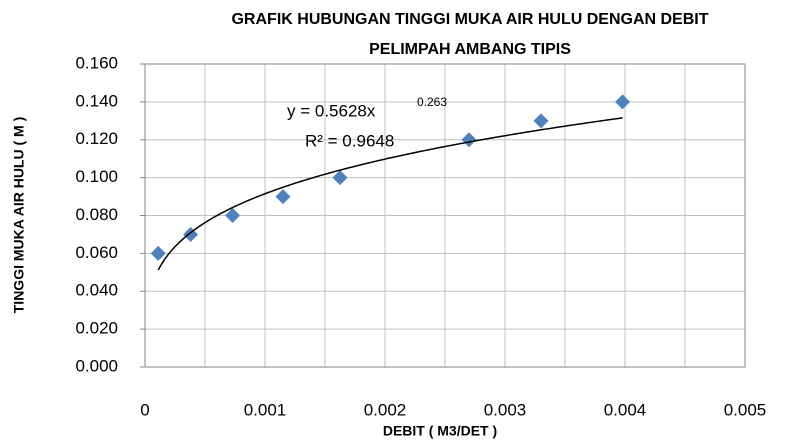 This screenshot has width=807, height=446. I want to click on y-tick-label: 0.000, so click(96, 365).